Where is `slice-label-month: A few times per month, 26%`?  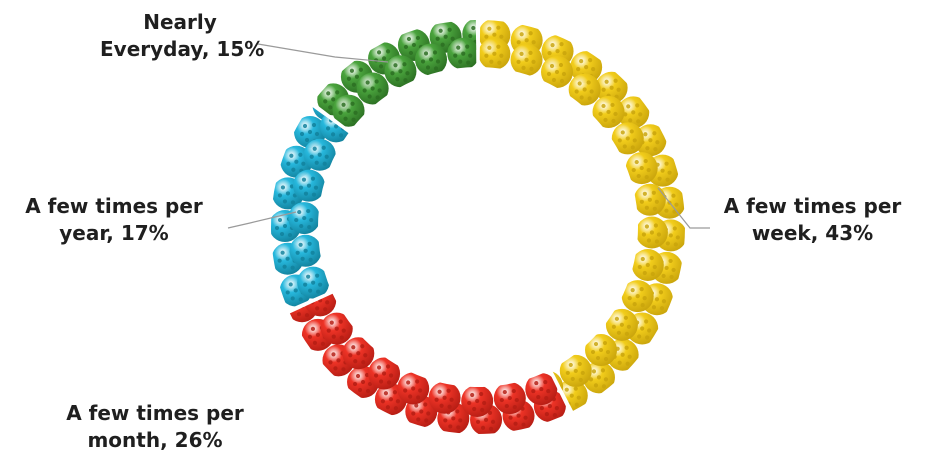
slice-label-month: A few times per month, 26% is located at coordinates (155, 427).